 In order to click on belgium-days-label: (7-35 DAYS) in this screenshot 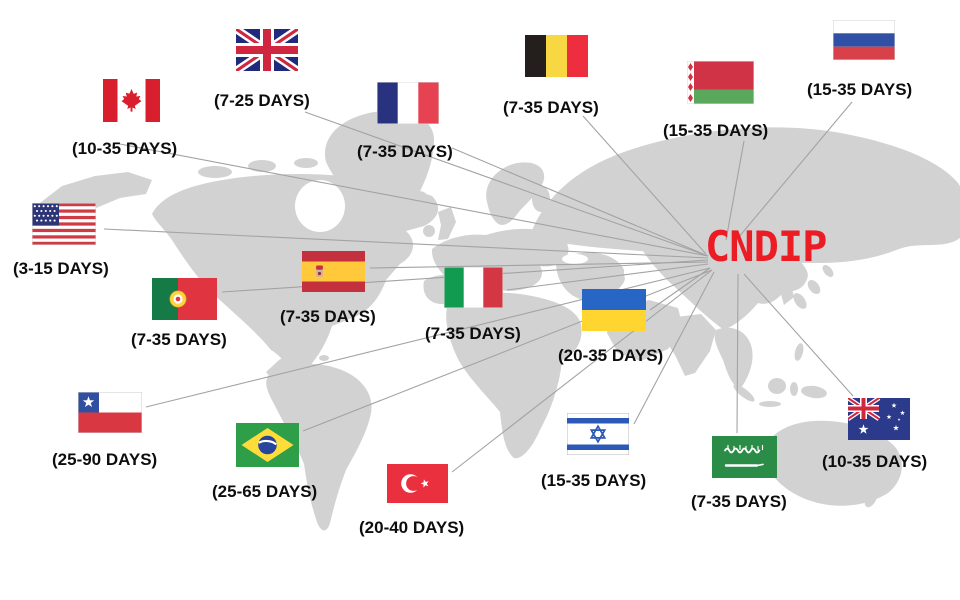, I will do `click(551, 107)`.